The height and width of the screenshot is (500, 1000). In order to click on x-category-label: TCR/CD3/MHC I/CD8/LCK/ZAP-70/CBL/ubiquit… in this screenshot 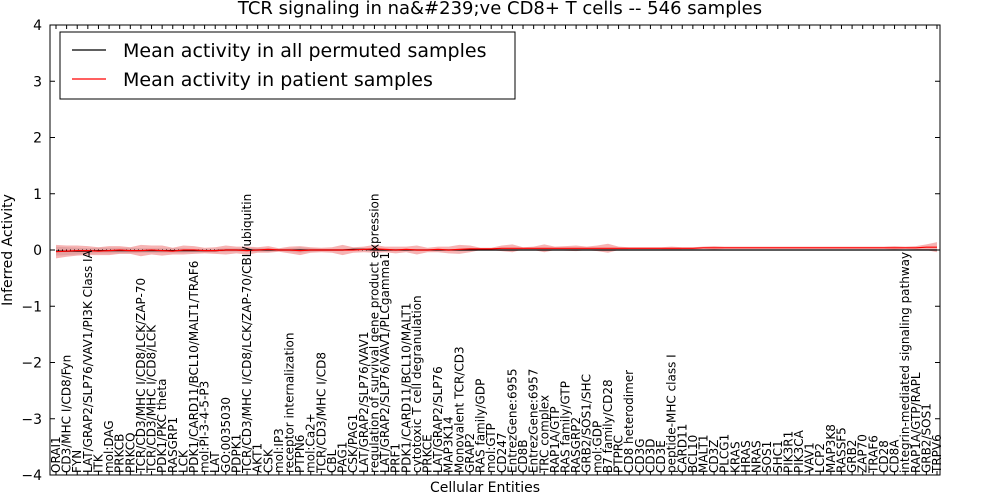, I will do `click(247, 334)`.